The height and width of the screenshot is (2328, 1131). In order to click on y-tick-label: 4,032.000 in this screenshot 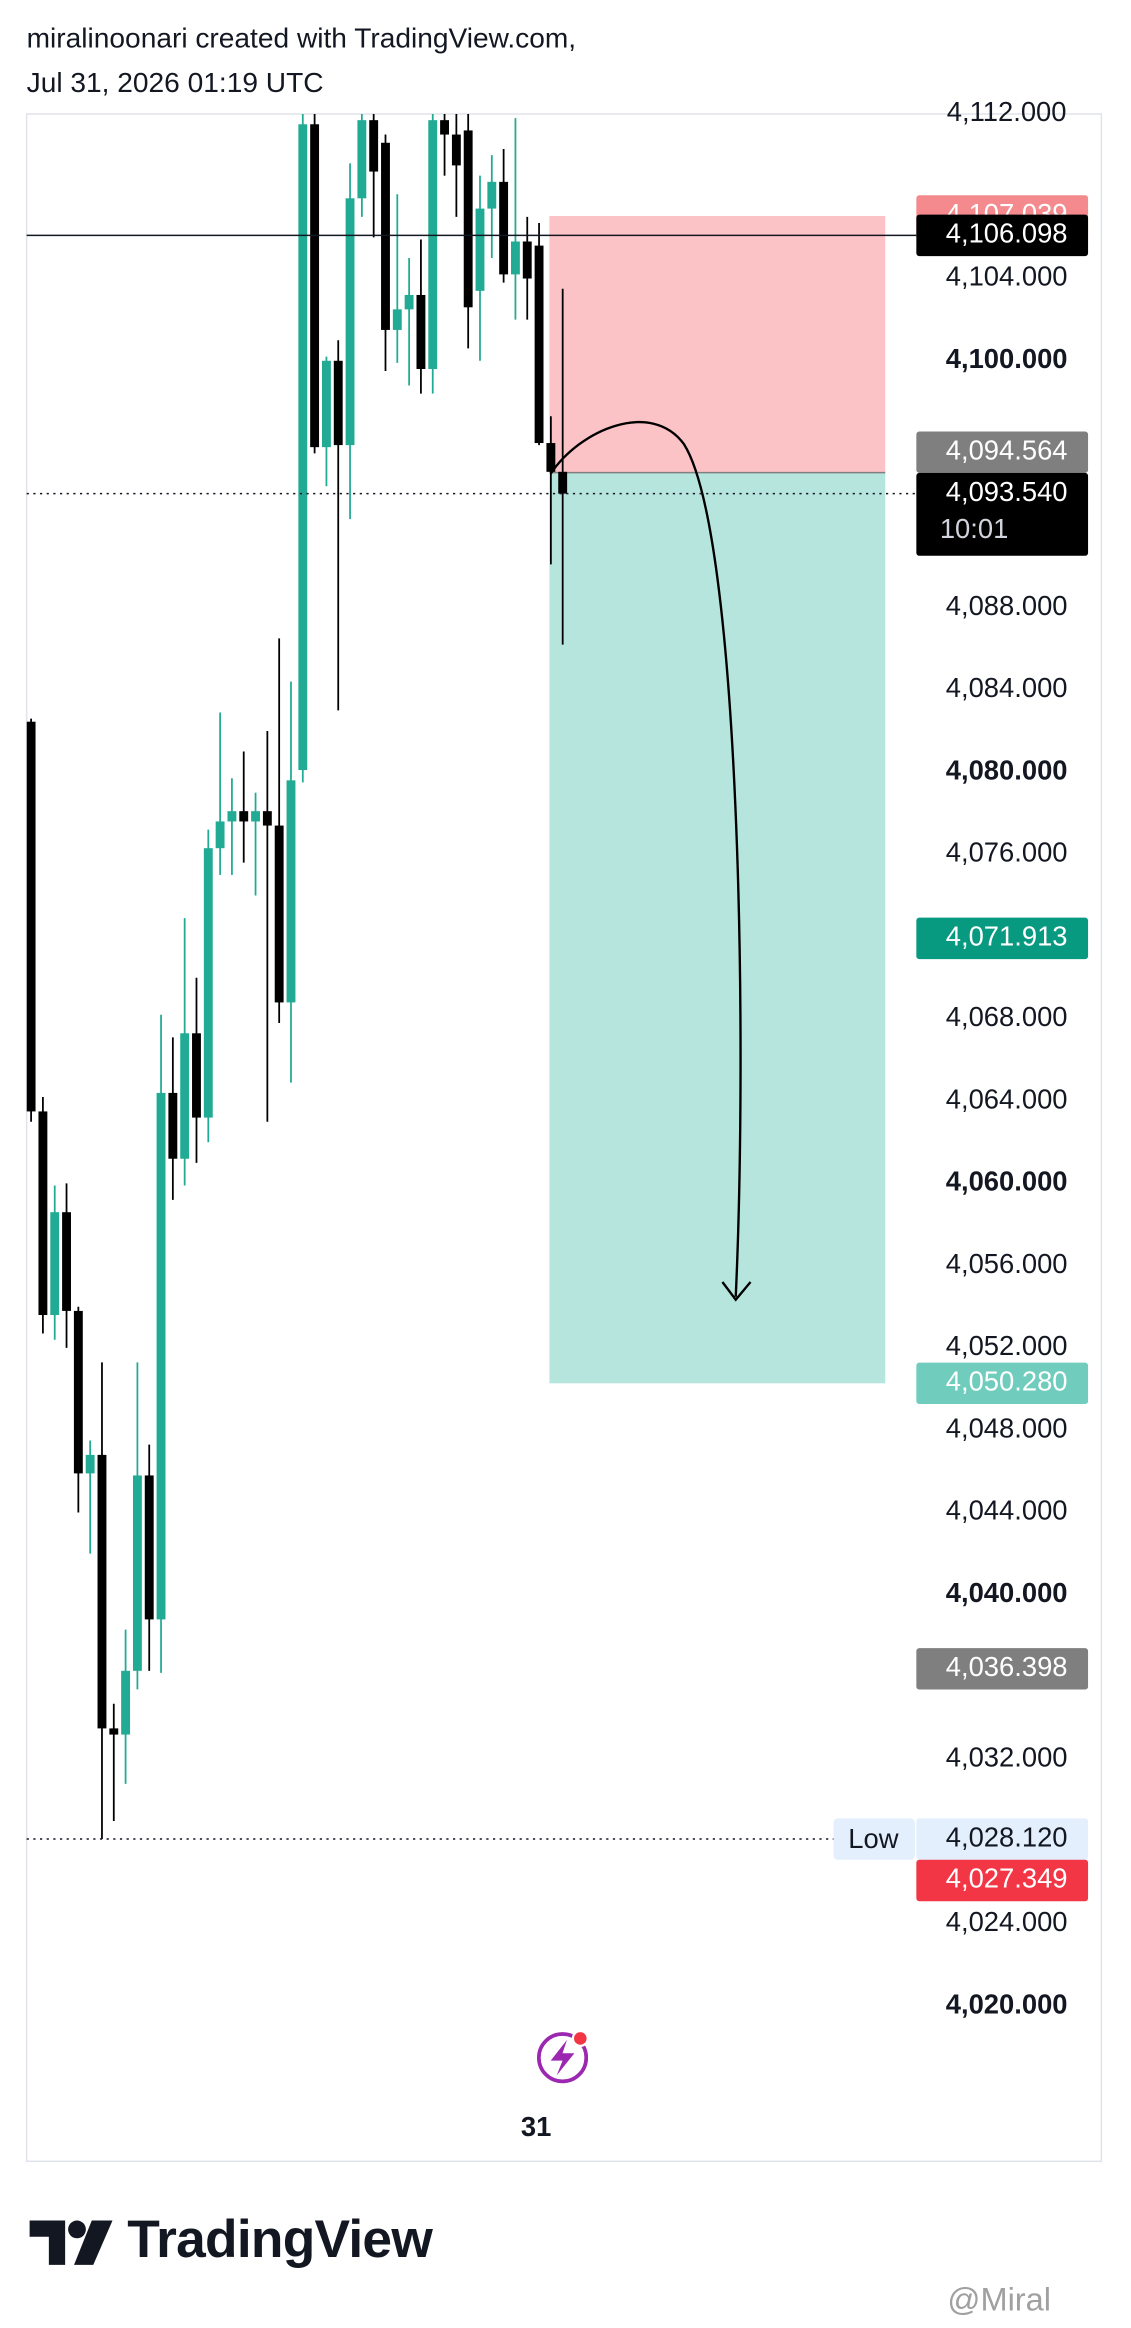, I will do `click(1007, 1756)`.